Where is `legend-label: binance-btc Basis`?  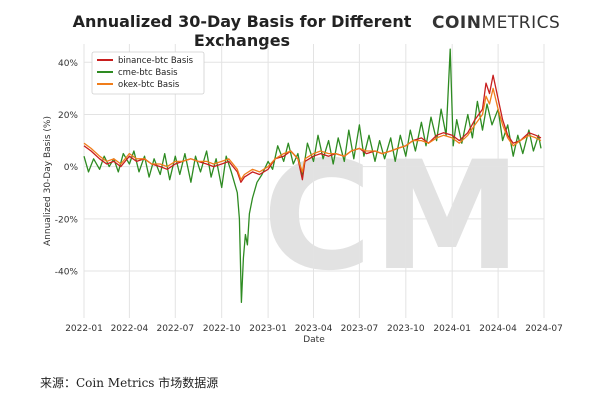 legend-label: binance-btc Basis is located at coordinates (156, 61).